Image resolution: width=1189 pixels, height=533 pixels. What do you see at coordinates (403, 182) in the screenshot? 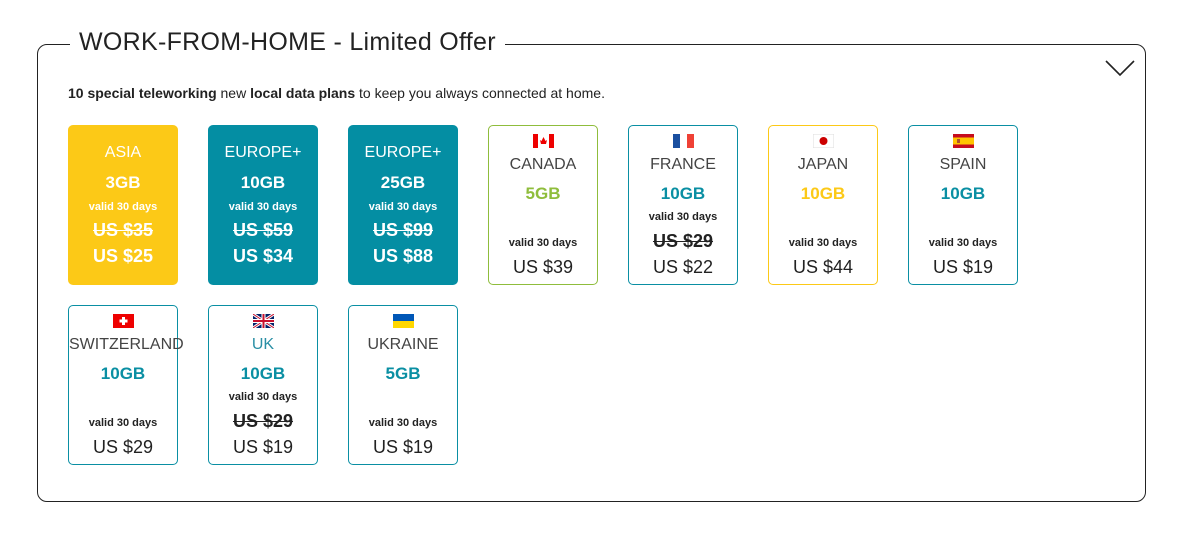
I see `plan-data: 25GB` at bounding box center [403, 182].